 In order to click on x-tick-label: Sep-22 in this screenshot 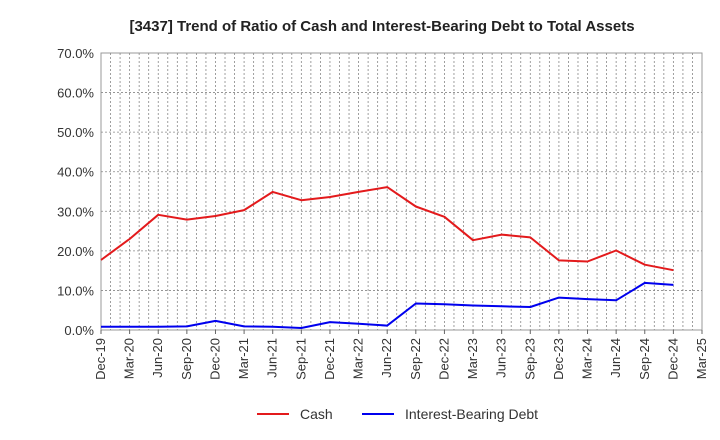, I will do `click(415, 359)`.